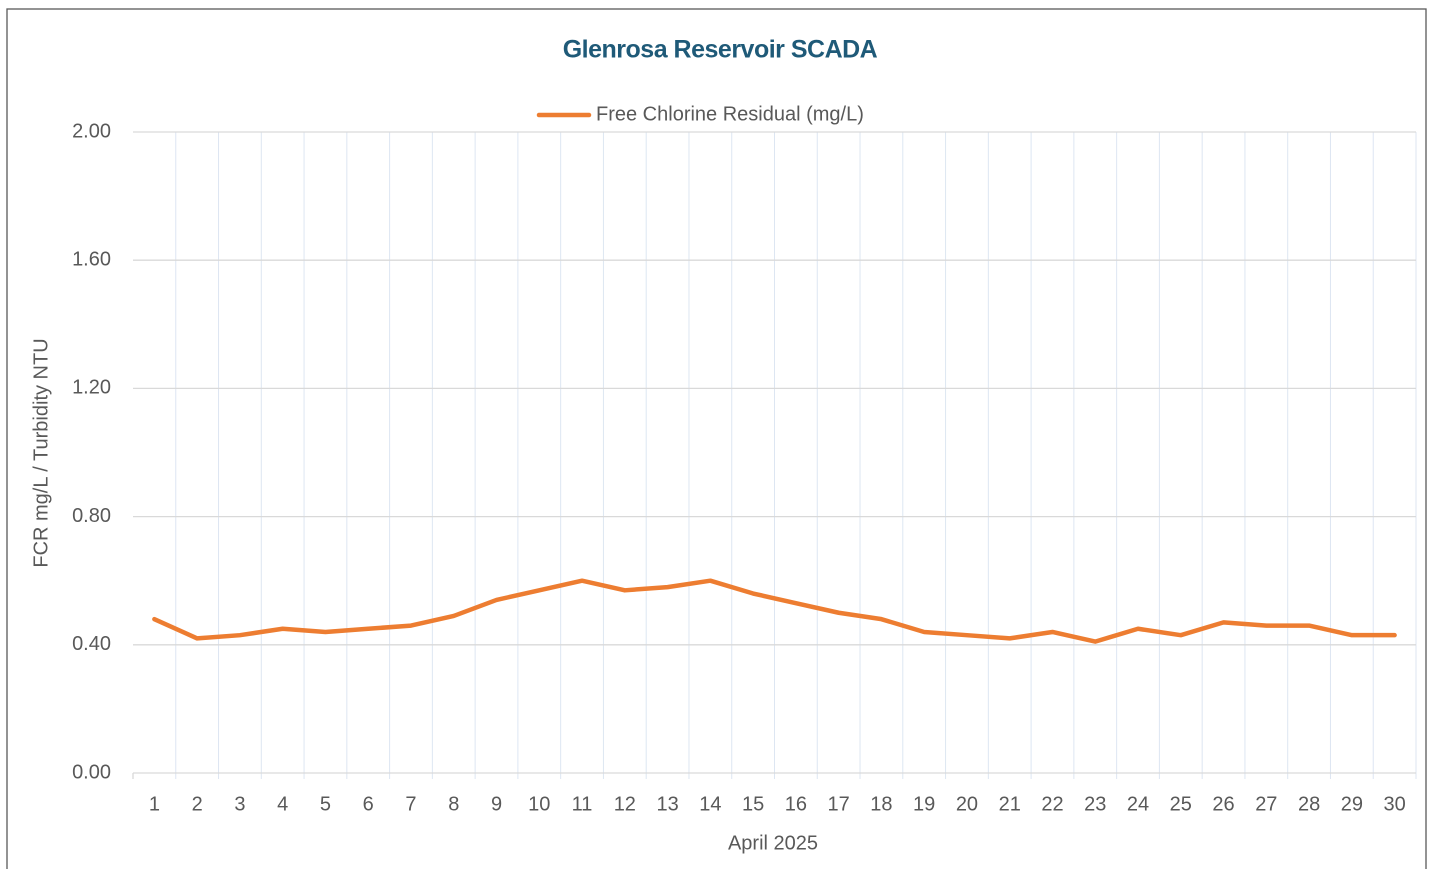 The width and height of the screenshot is (1433, 869). Describe the element at coordinates (154, 804) in the screenshot. I see `x-tick-label: 1` at that location.